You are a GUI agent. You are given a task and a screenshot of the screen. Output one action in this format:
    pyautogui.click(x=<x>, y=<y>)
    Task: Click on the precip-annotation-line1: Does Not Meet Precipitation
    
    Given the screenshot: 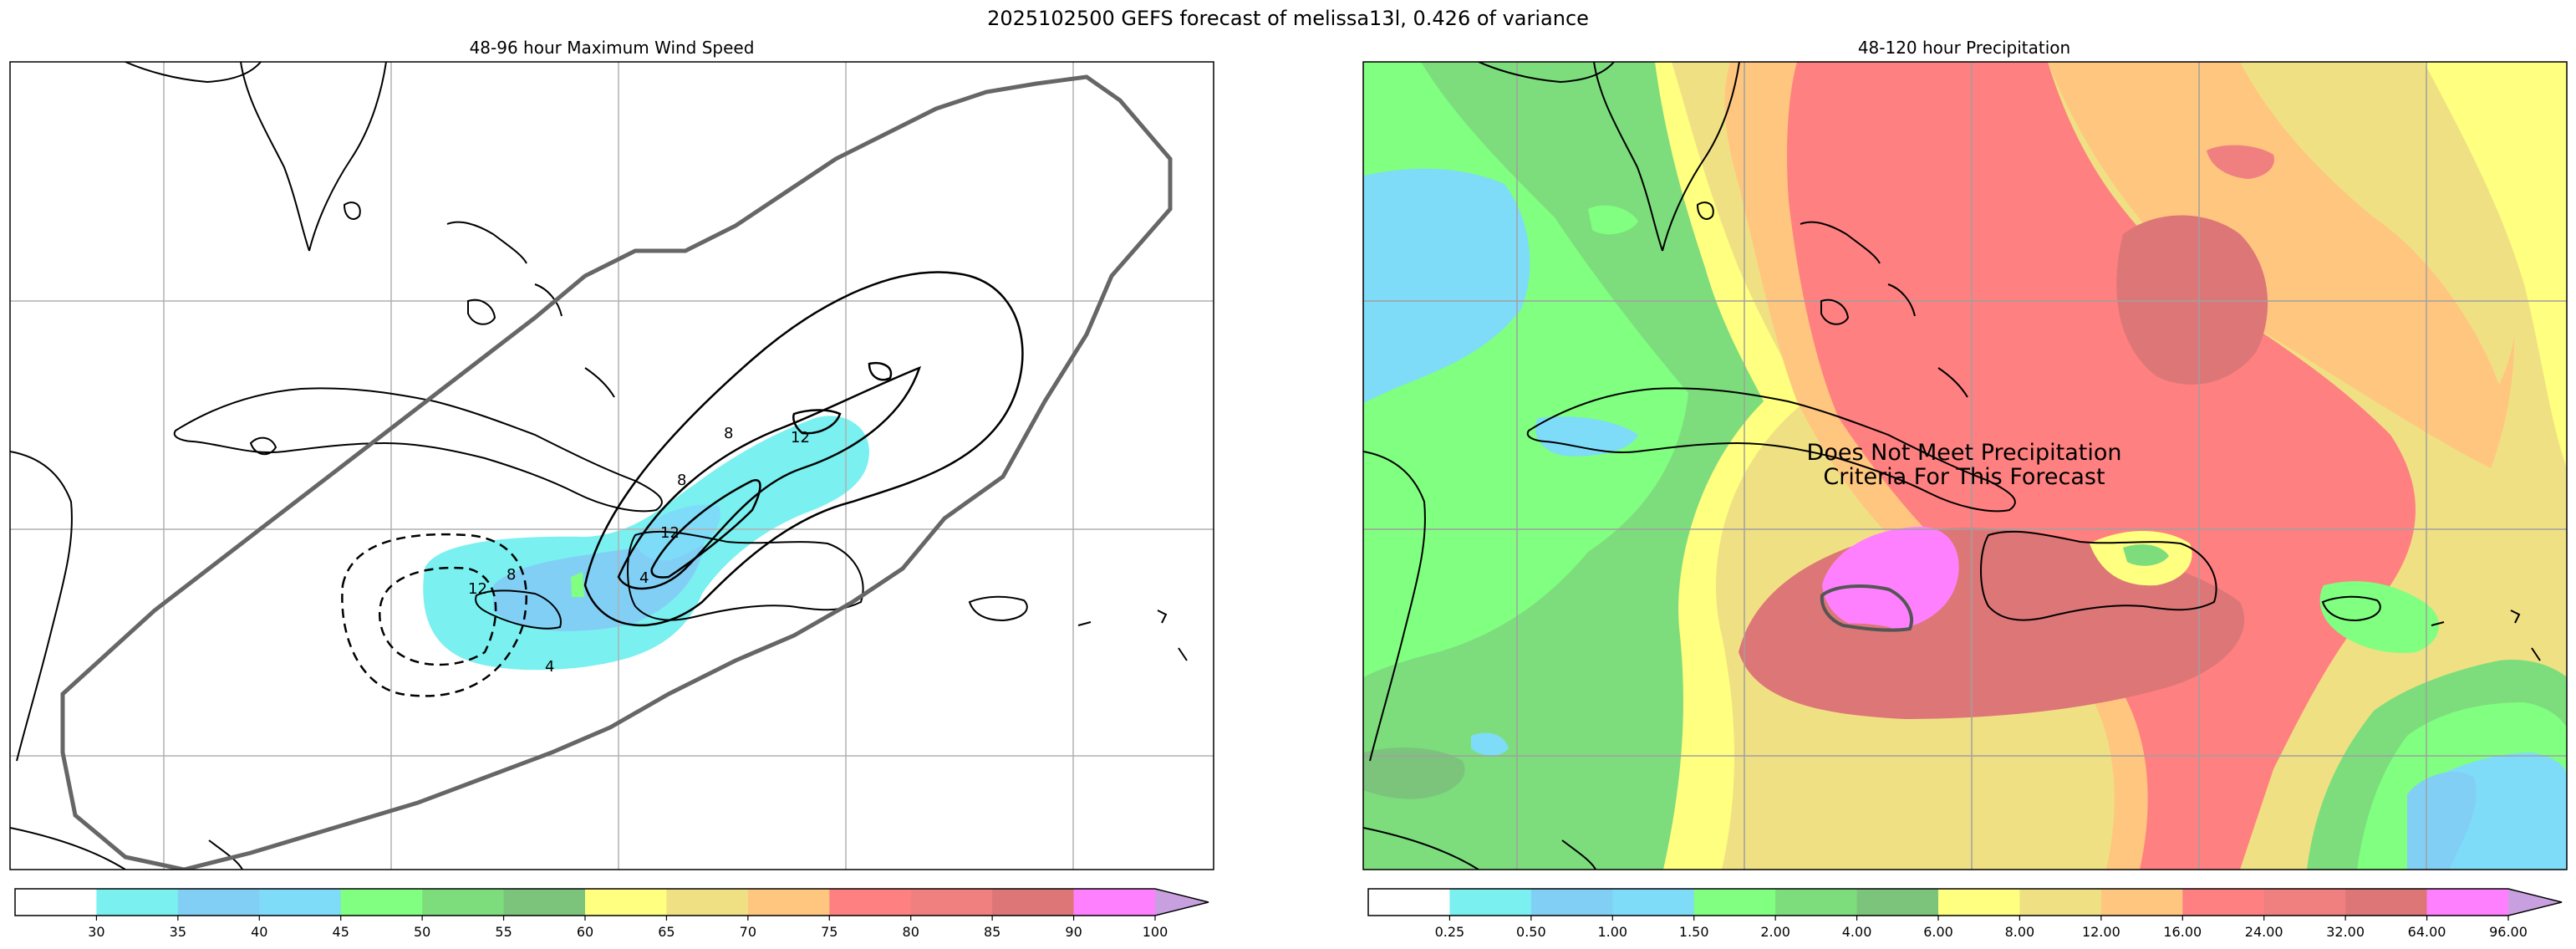 What is the action you would take?
    pyautogui.click(x=1964, y=453)
    